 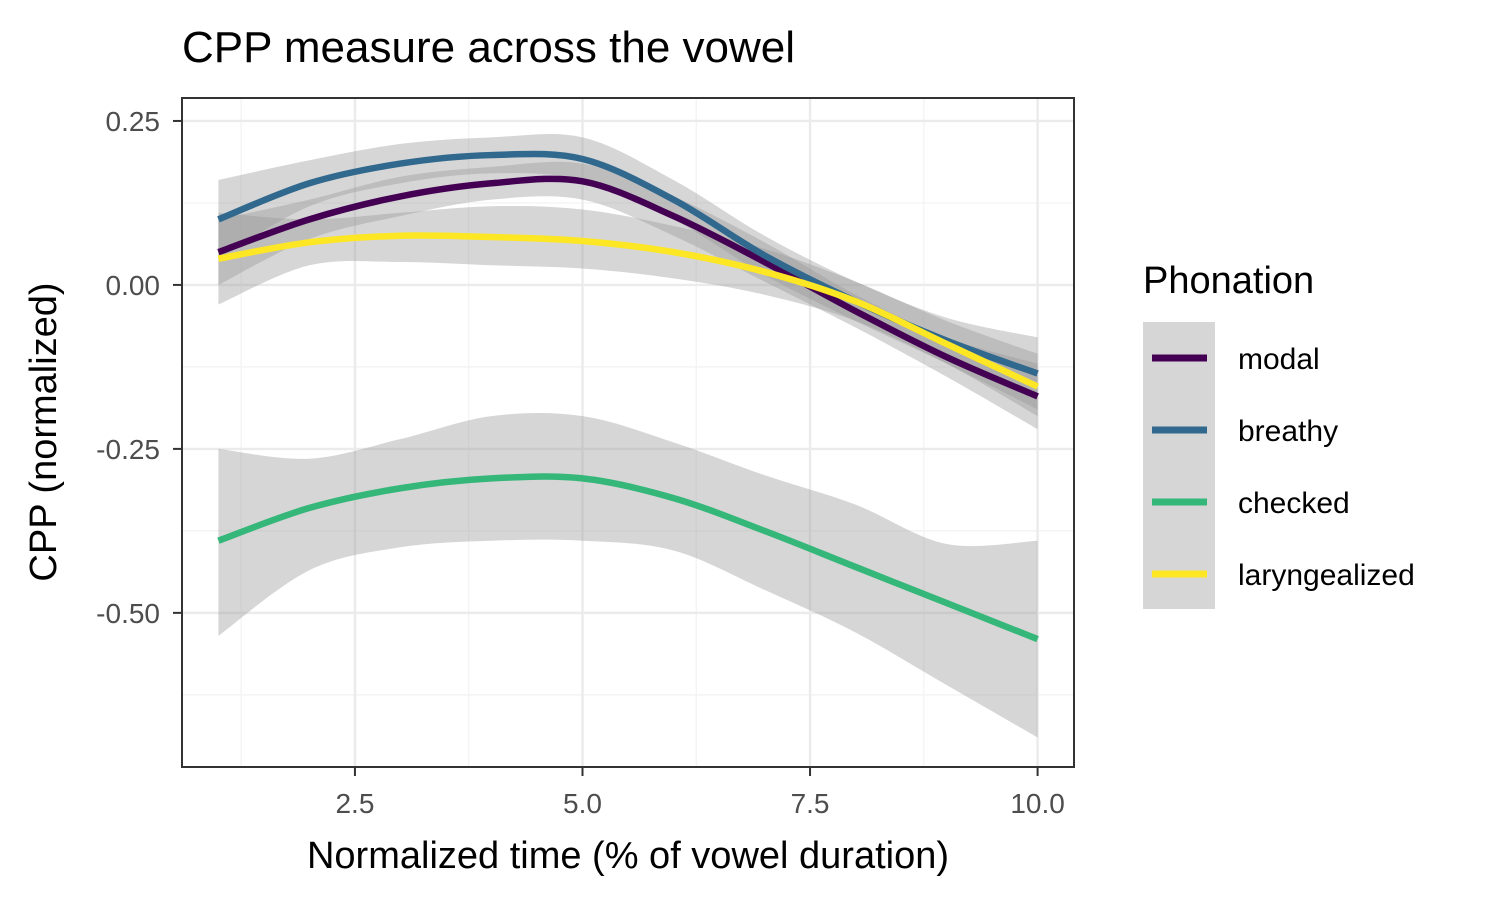 What do you see at coordinates (1288, 431) in the screenshot?
I see `legend-label-breathy: breathy` at bounding box center [1288, 431].